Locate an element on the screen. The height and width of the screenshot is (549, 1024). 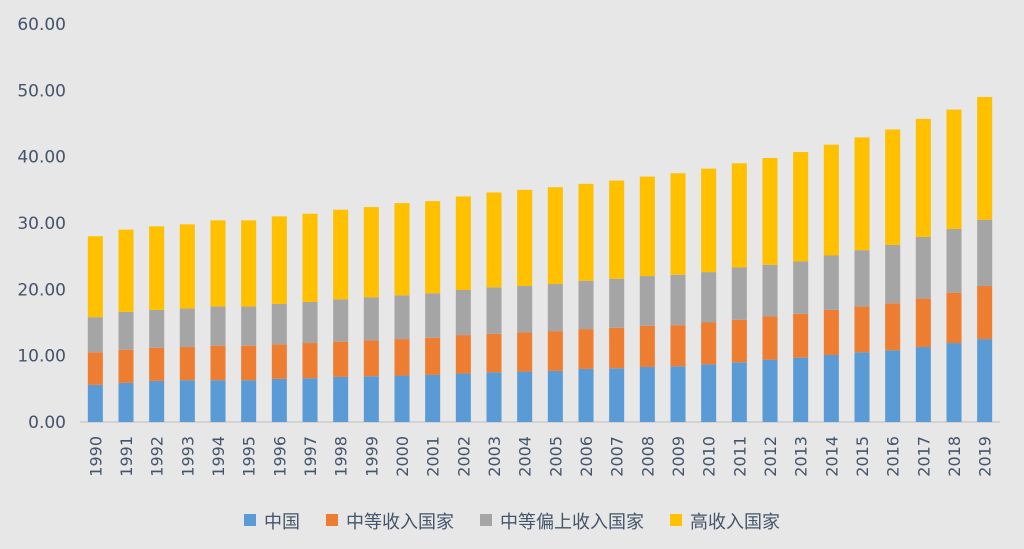
x-tick-label: 1995 is located at coordinates (249, 456).